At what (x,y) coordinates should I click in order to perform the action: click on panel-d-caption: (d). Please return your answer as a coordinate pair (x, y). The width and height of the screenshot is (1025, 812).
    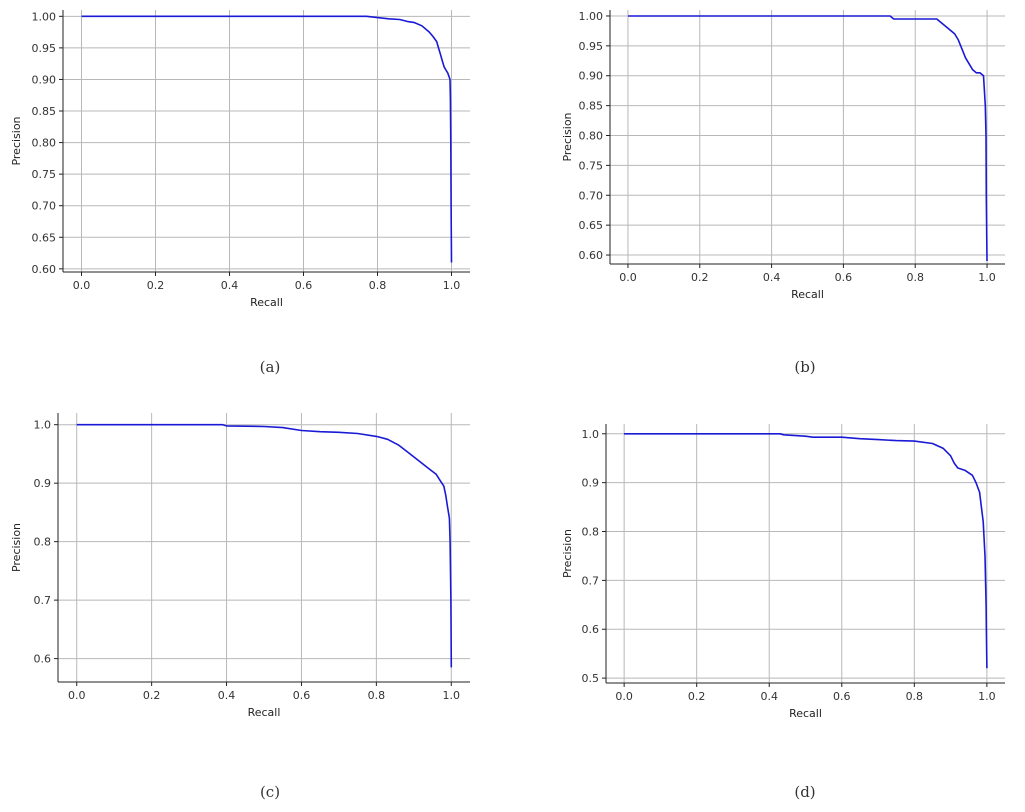
    Looking at the image, I should click on (804, 792).